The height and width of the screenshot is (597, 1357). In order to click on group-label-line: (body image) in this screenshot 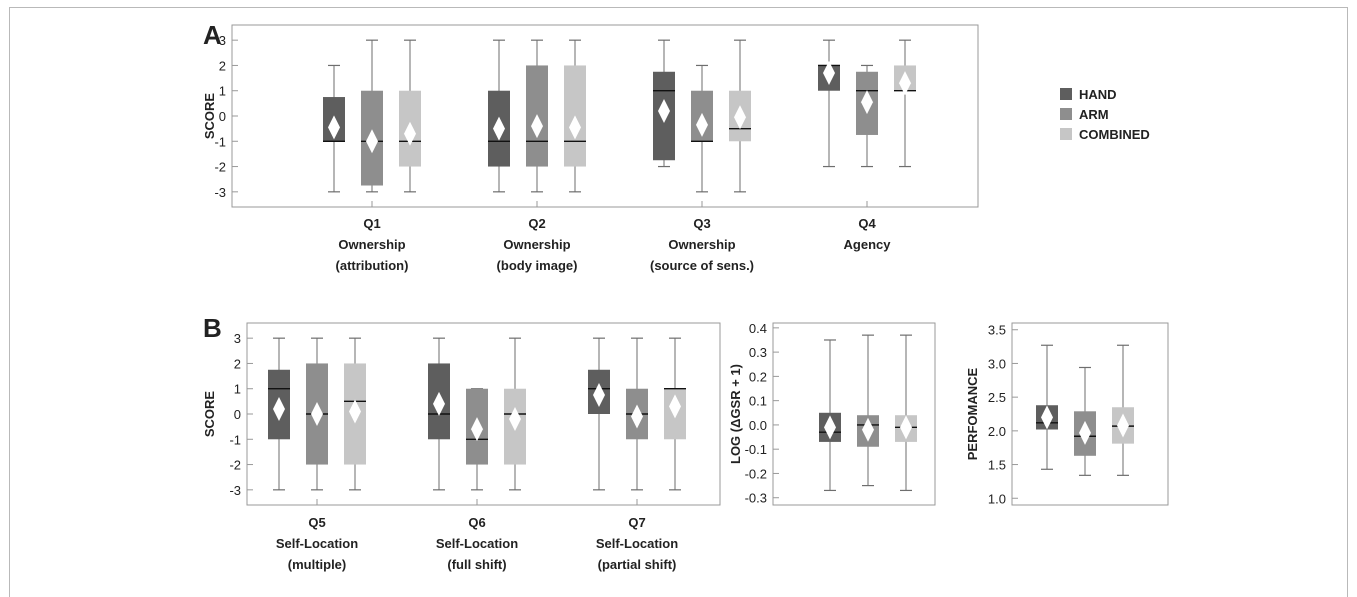, I will do `click(537, 265)`.